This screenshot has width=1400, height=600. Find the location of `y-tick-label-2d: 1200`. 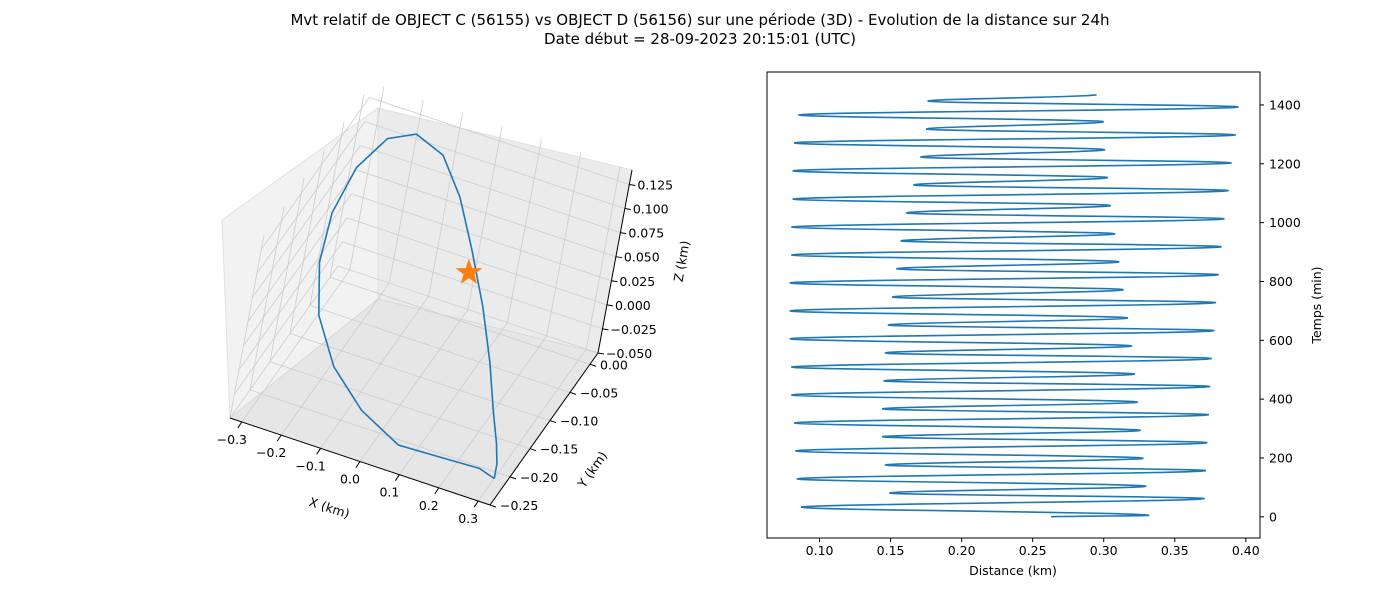

y-tick-label-2d: 1200 is located at coordinates (1285, 163).